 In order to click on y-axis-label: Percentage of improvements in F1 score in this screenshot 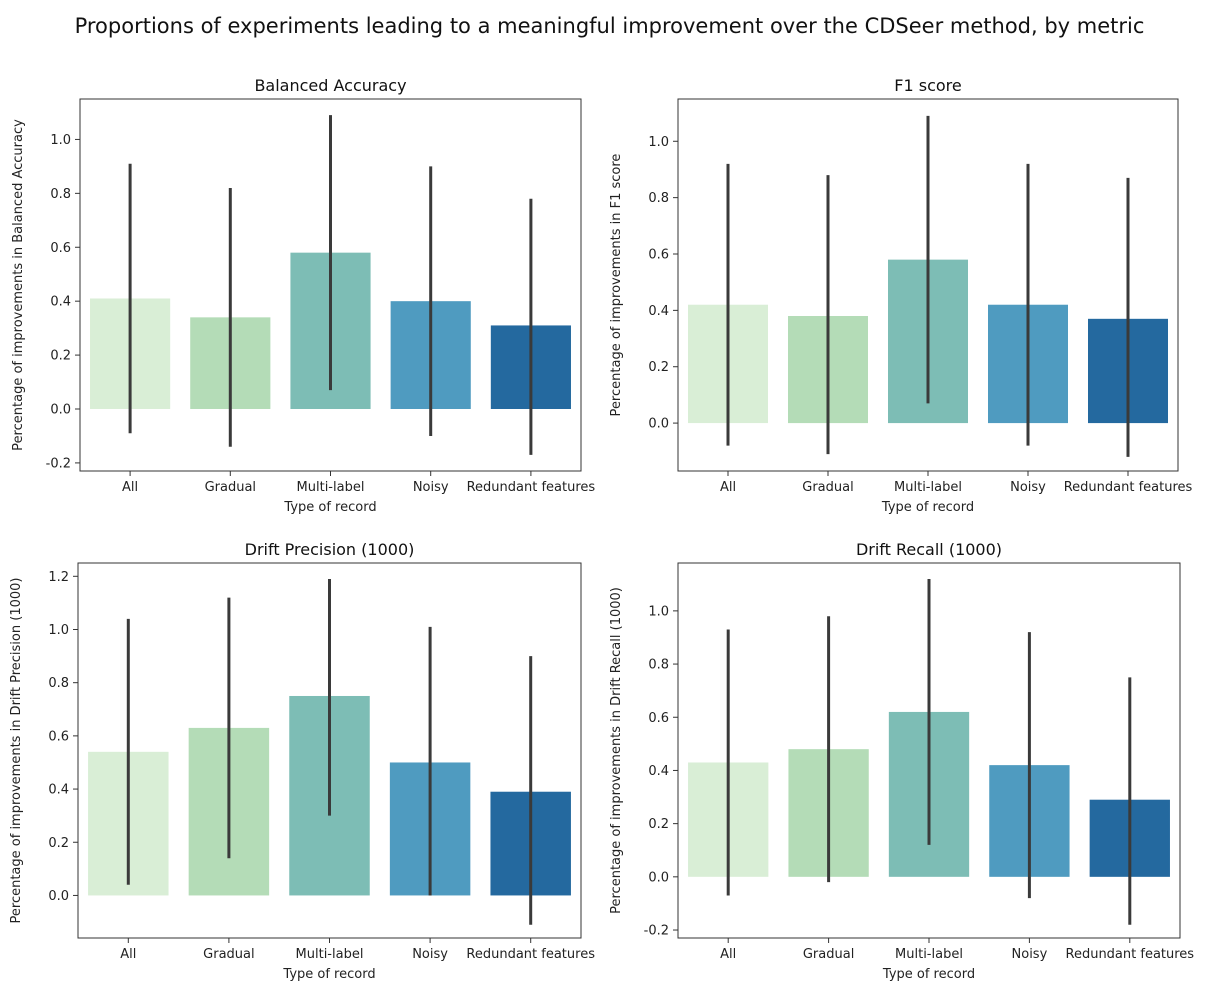, I will do `click(616, 285)`.